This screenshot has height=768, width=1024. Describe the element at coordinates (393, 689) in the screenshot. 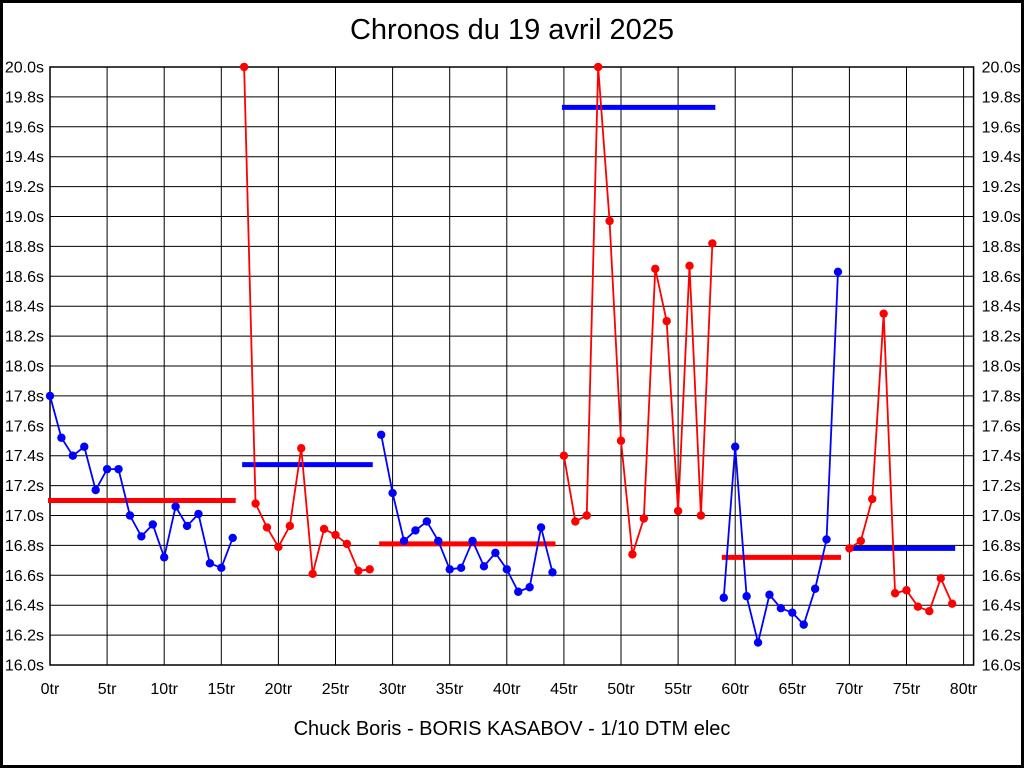

I see `x-axis-label: 30tr` at that location.